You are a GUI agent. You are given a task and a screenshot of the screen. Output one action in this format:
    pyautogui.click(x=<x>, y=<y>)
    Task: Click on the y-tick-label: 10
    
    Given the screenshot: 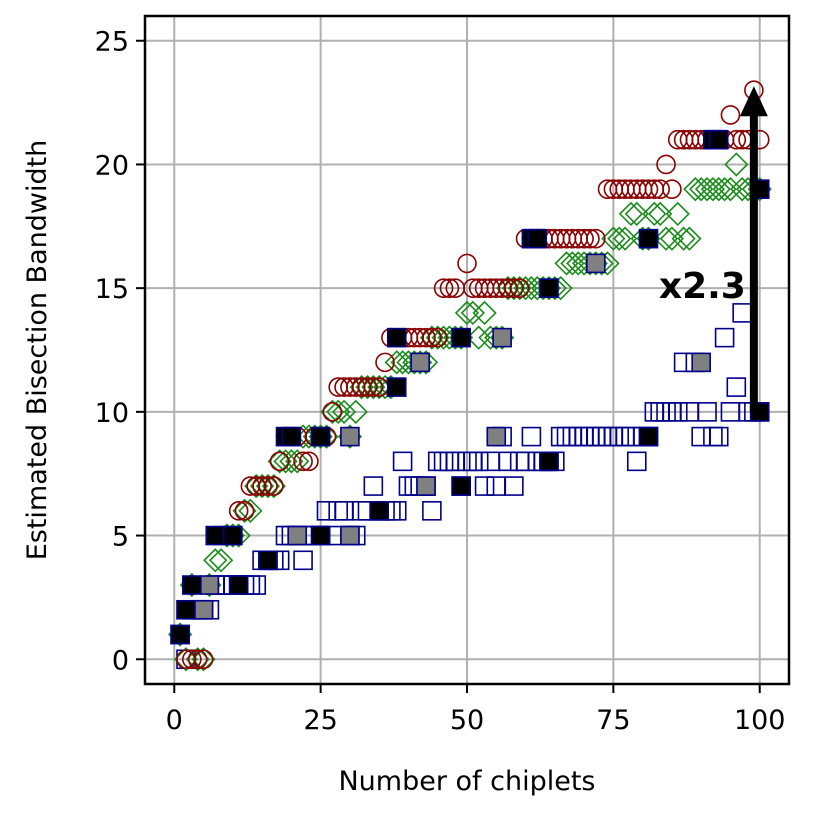 What is the action you would take?
    pyautogui.click(x=112, y=413)
    